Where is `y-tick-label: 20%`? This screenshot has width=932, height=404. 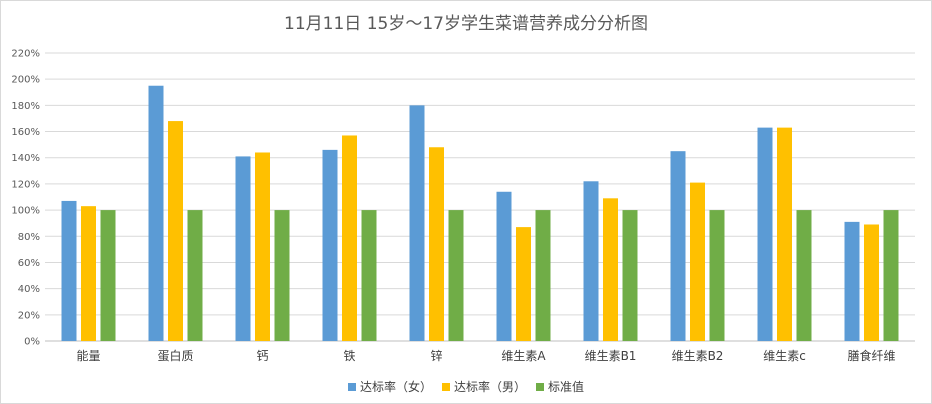 y-tick-label: 20% is located at coordinates (29, 315).